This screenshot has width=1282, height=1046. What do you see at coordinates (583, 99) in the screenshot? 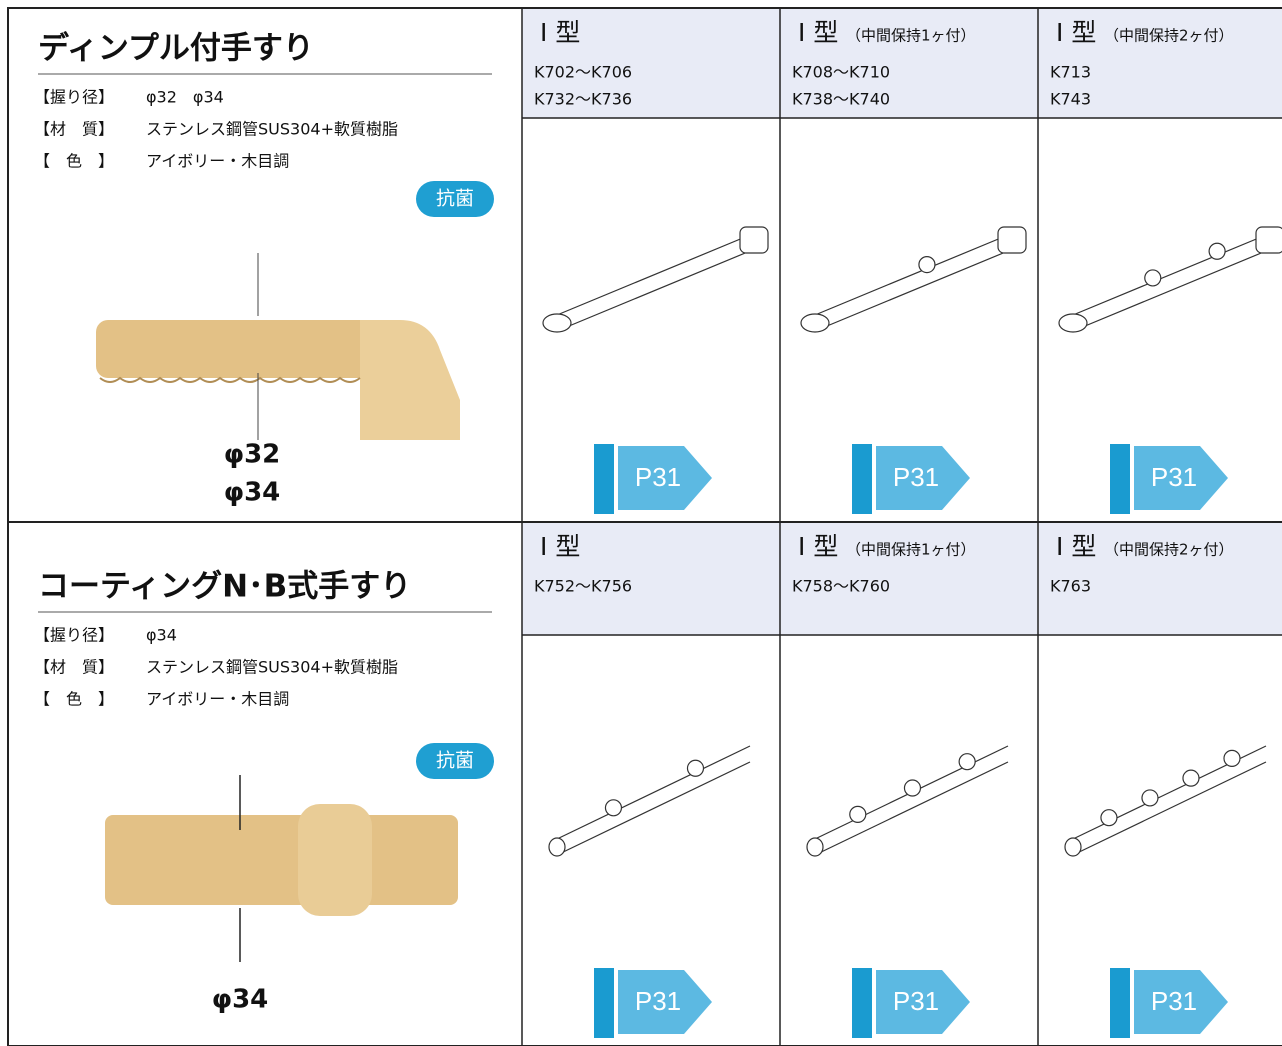
I see `model-code: K732～K736` at bounding box center [583, 99].